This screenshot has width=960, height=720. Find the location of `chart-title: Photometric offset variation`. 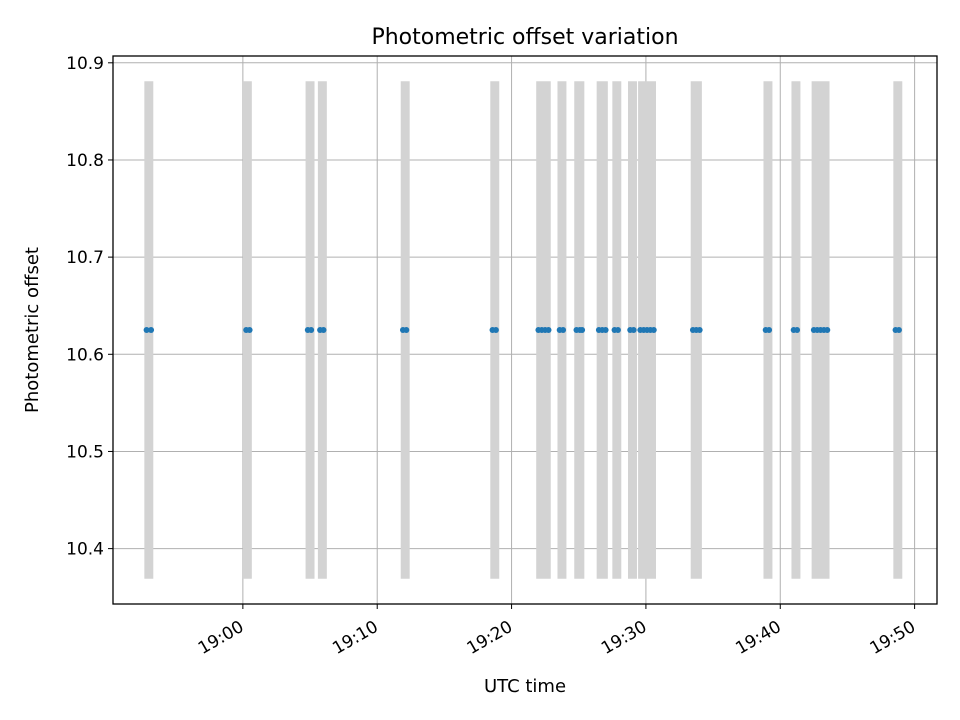

chart-title: Photometric offset variation is located at coordinates (524, 37).